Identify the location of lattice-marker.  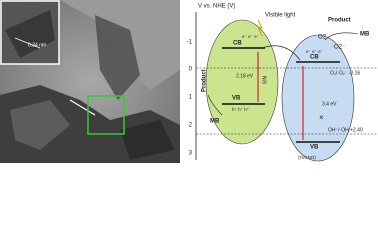
(27, 43).